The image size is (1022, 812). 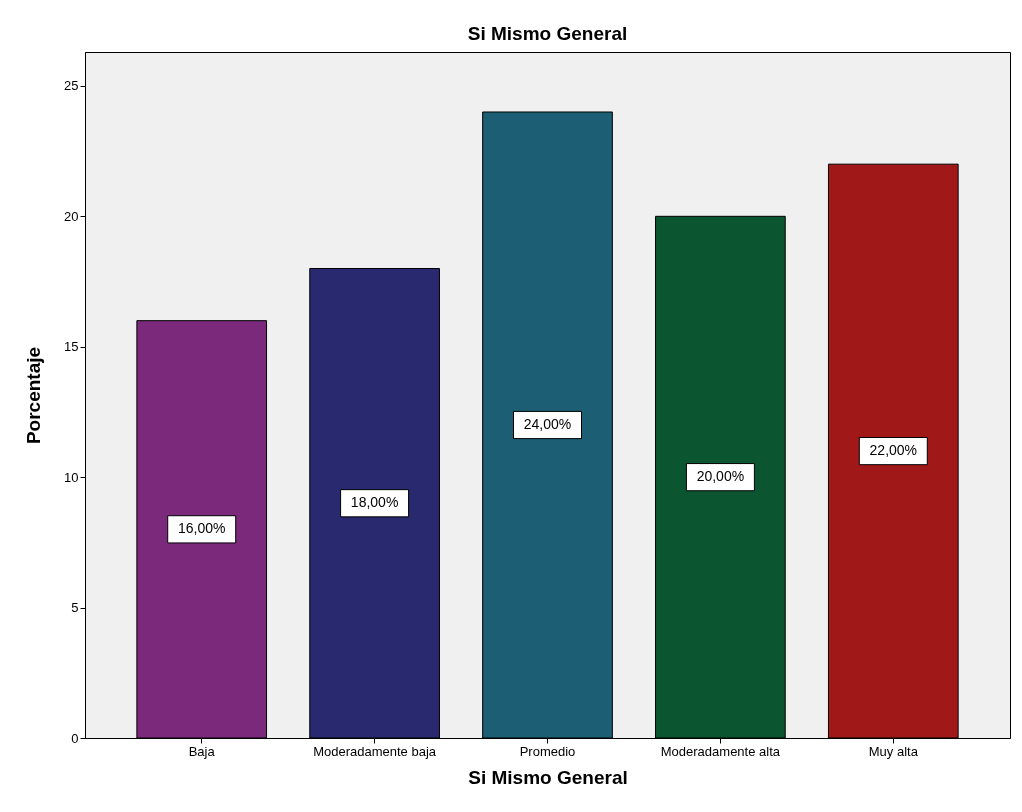 What do you see at coordinates (893, 751) in the screenshot?
I see `x-tick-label: Muy alta` at bounding box center [893, 751].